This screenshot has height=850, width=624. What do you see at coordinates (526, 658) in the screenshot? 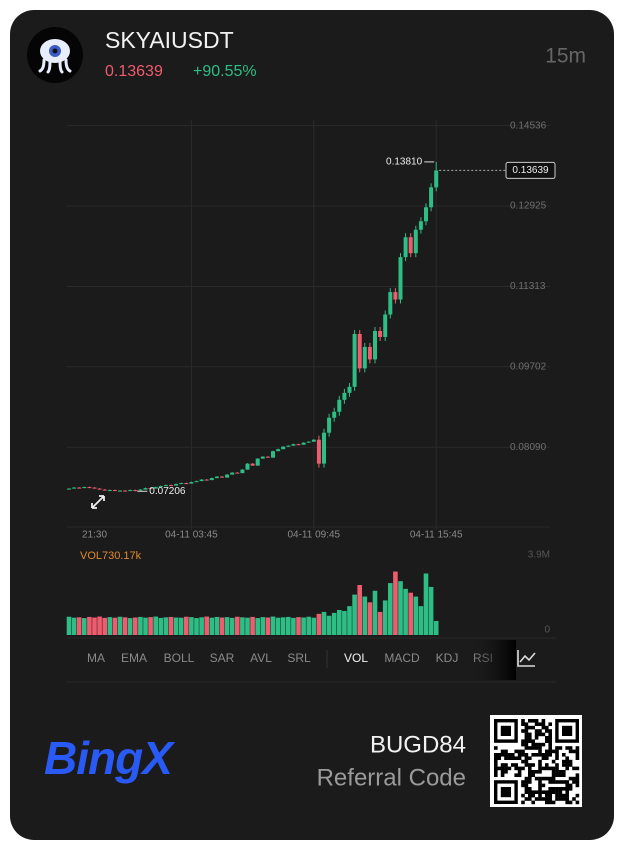
I see `chart-settings-icon` at bounding box center [526, 658].